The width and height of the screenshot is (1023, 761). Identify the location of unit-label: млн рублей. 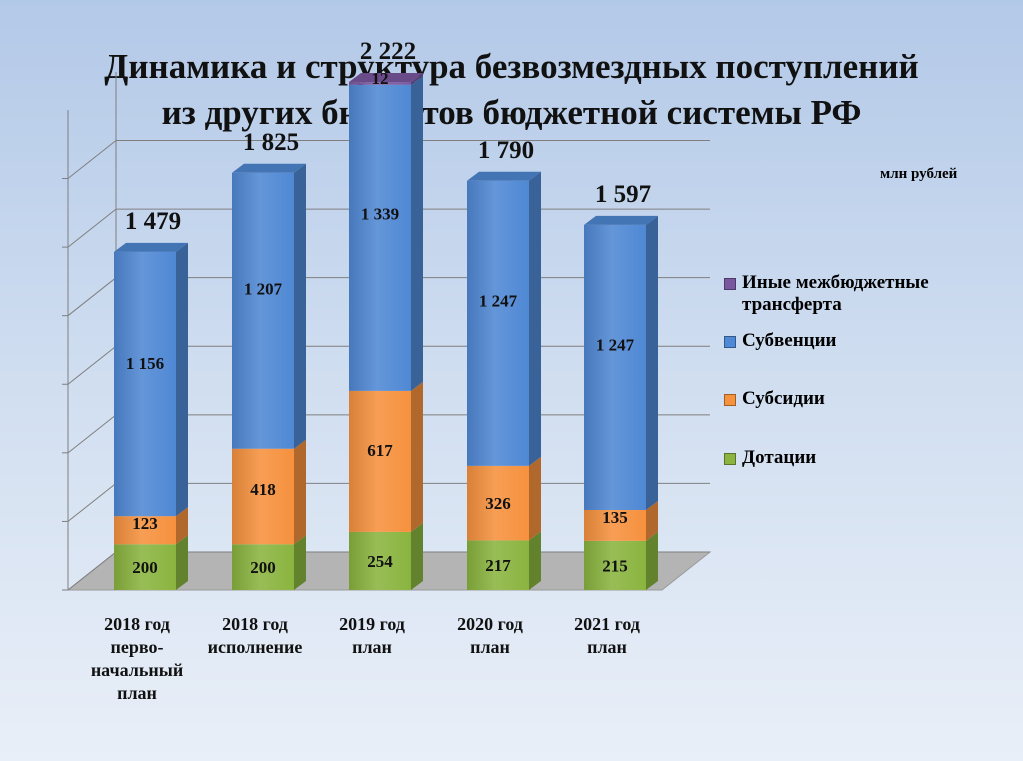
(919, 174).